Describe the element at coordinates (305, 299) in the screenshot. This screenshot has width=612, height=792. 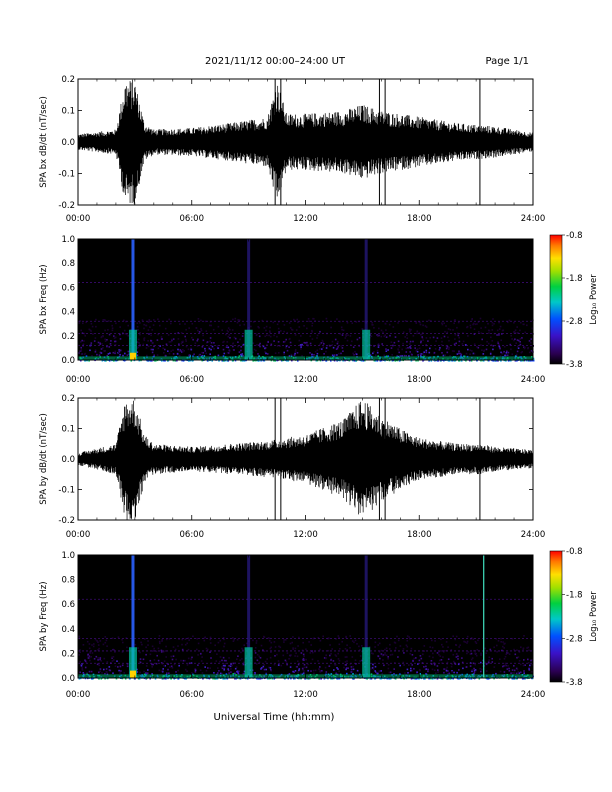
I see `spectrogram-bg` at that location.